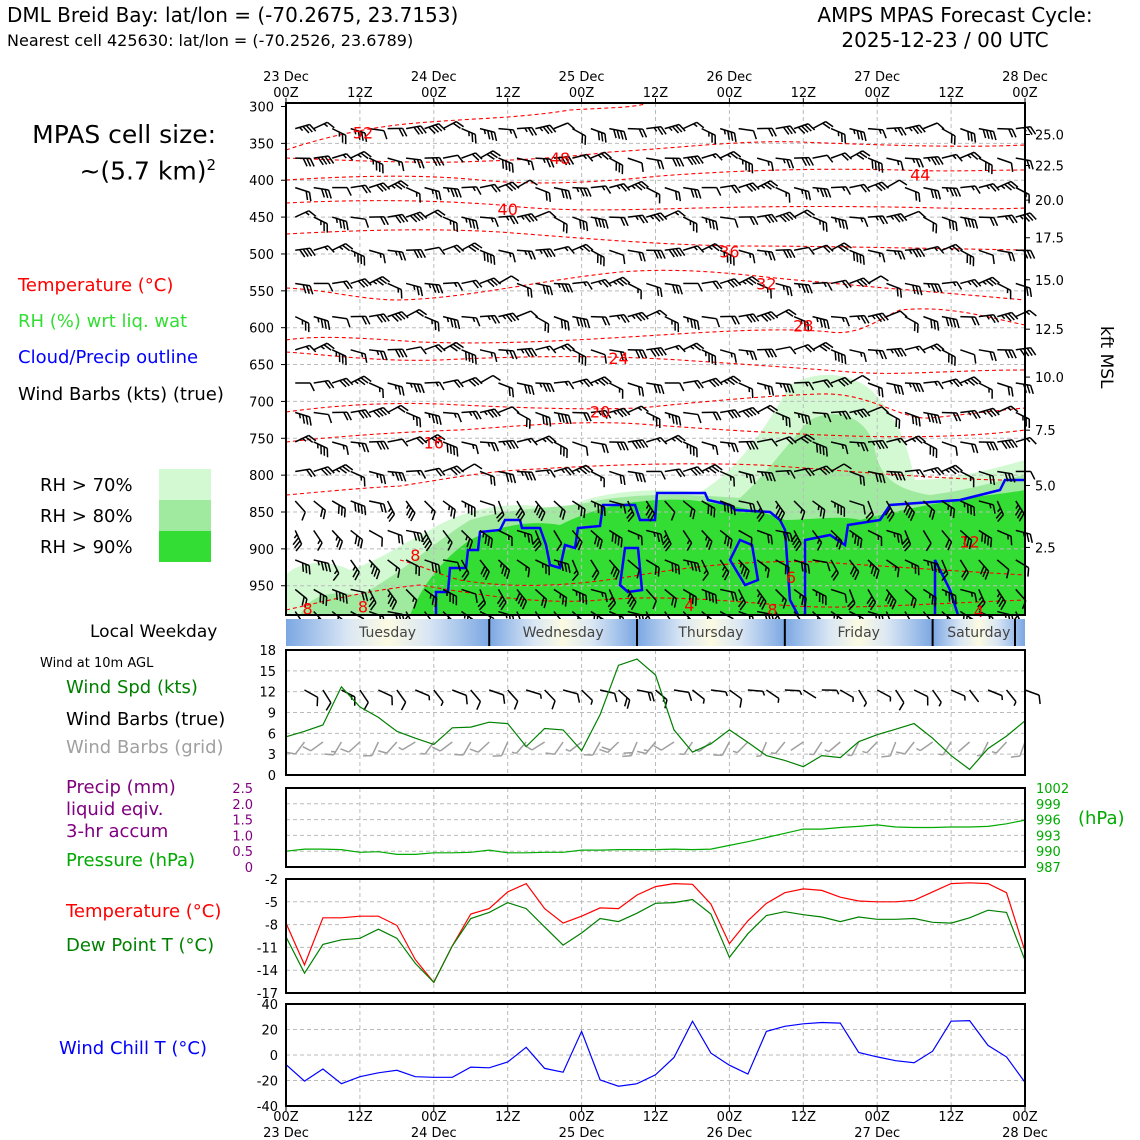 Image resolution: width=1140 pixels, height=1140 pixels. What do you see at coordinates (655, 941) in the screenshot?
I see `dewpoint-line` at bounding box center [655, 941].